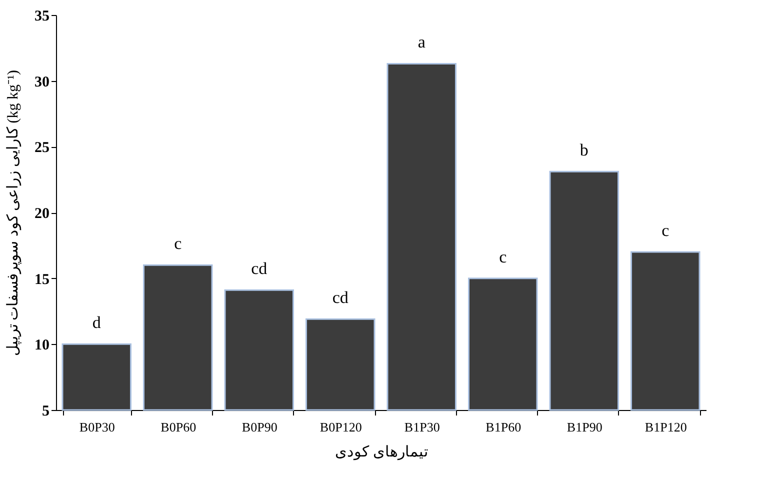  I want to click on annotation: d, so click(97, 322).